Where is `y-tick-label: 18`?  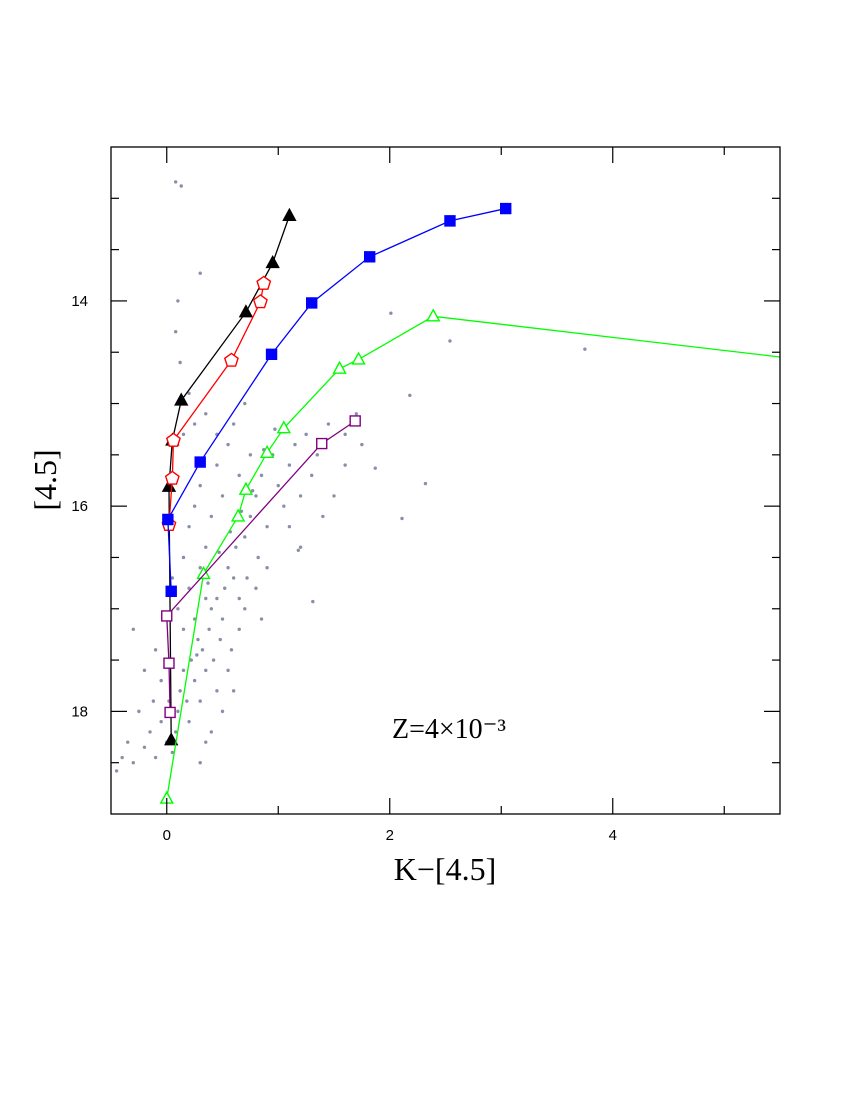 y-tick-label: 18 is located at coordinates (79, 711).